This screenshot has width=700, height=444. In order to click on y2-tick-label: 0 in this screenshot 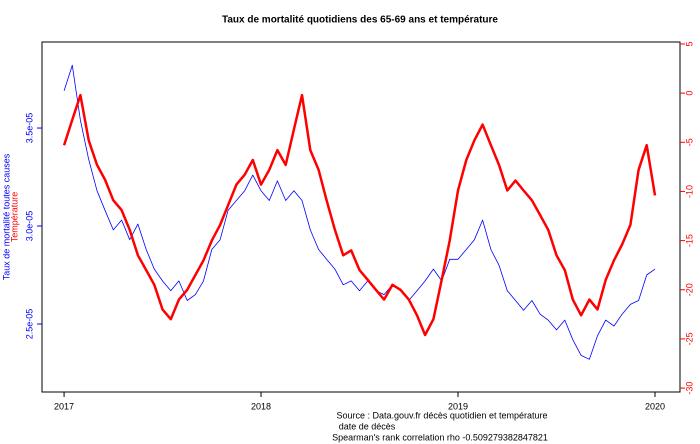, I will do `click(689, 93)`.